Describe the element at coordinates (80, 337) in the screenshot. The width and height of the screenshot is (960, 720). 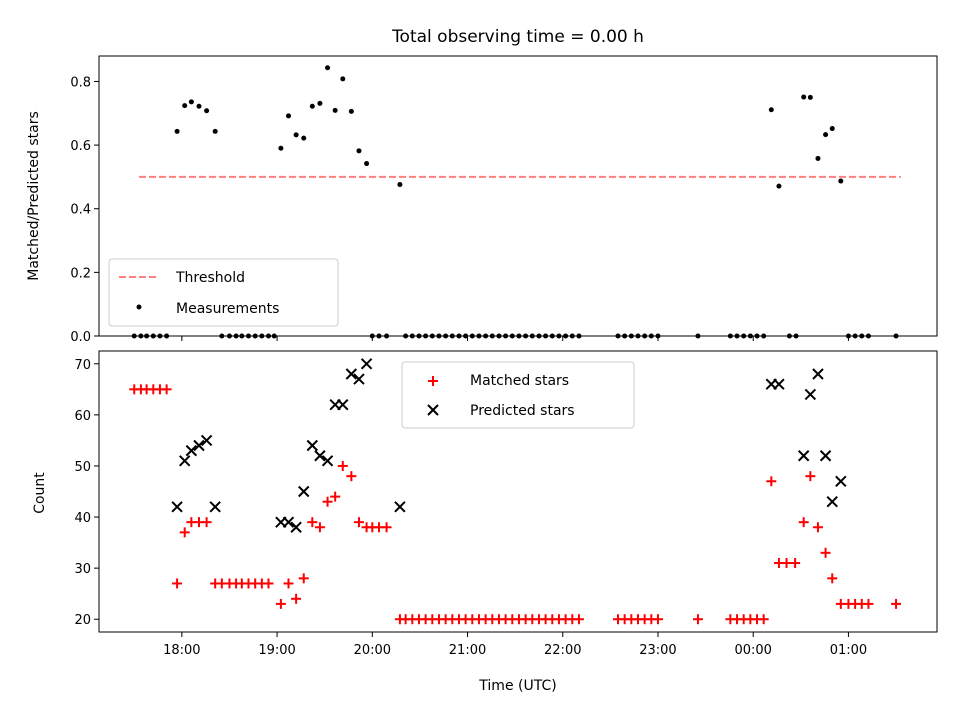
I see `top-y-tick-label: 0.0` at that location.